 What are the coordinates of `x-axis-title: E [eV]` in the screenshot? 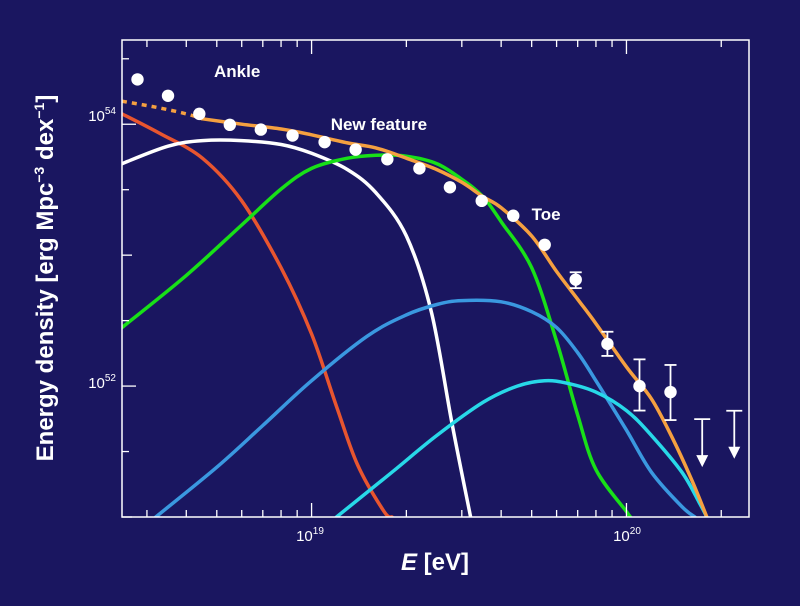 It's located at (435, 562).